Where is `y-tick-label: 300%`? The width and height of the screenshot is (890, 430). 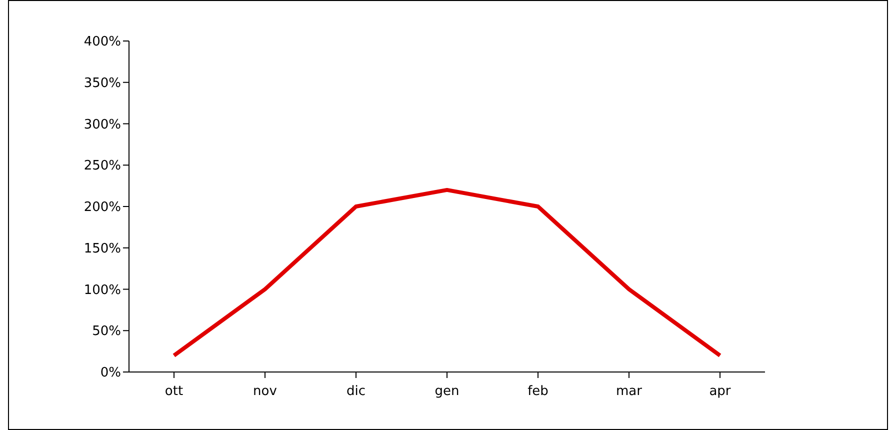
y-tick-label: 300% is located at coordinates (102, 124).